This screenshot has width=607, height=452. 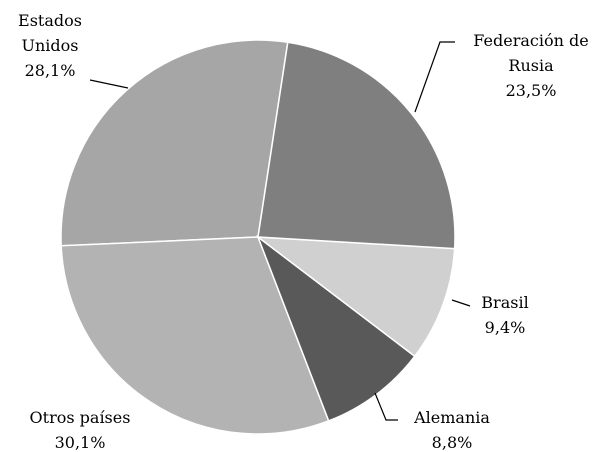 What do you see at coordinates (531, 90) in the screenshot?
I see `value-label: 23,5%` at bounding box center [531, 90].